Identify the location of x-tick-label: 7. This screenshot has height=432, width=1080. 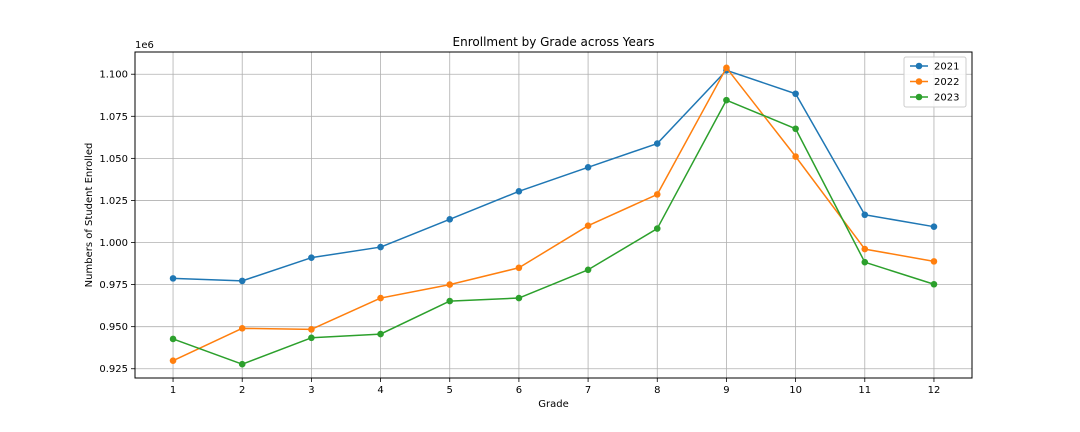
(588, 390).